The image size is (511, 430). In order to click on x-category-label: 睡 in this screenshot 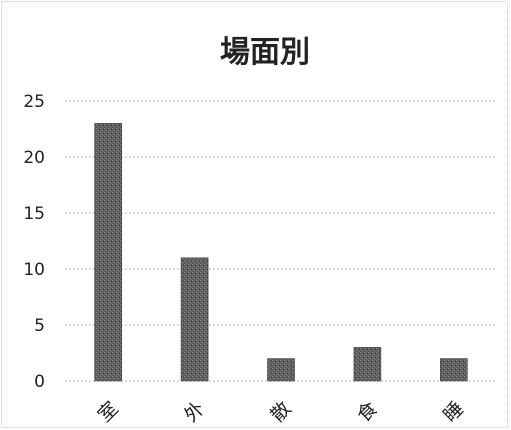, I will do `click(453, 411)`.